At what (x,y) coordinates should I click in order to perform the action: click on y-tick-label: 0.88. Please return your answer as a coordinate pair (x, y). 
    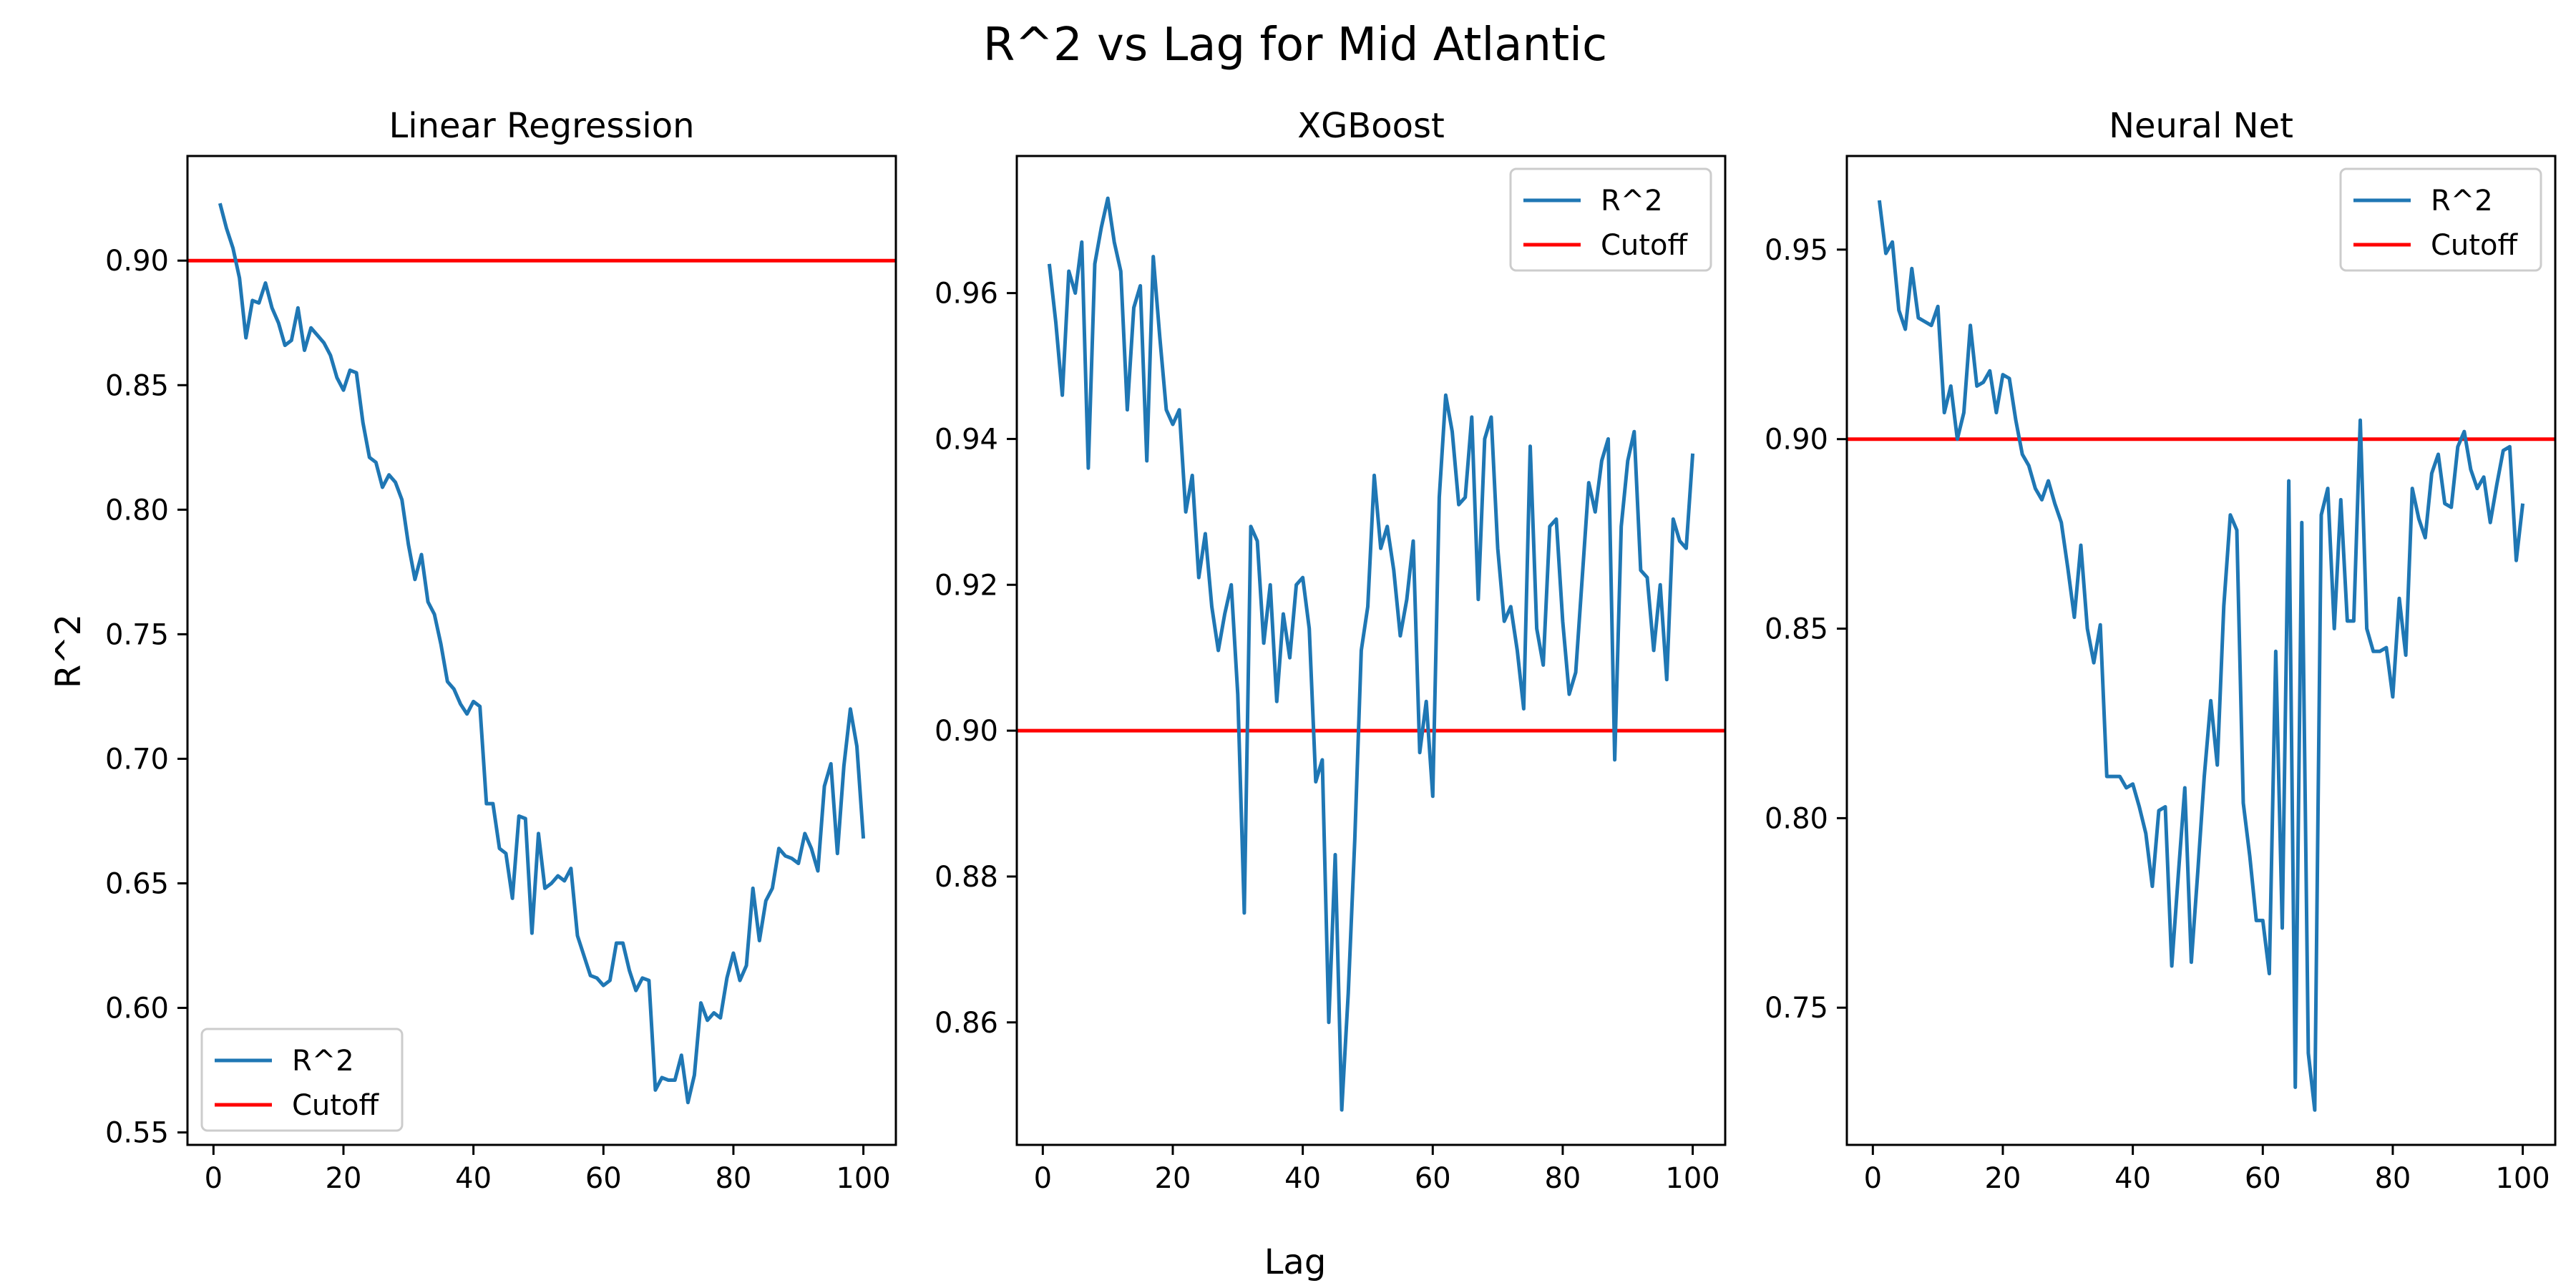
    Looking at the image, I should click on (966, 877).